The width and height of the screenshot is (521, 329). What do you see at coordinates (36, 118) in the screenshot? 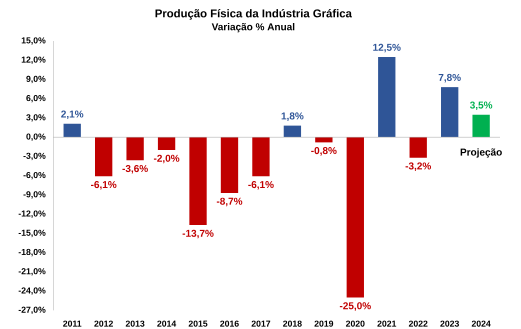
I see `y-tick-label: 3,0%` at bounding box center [36, 118].